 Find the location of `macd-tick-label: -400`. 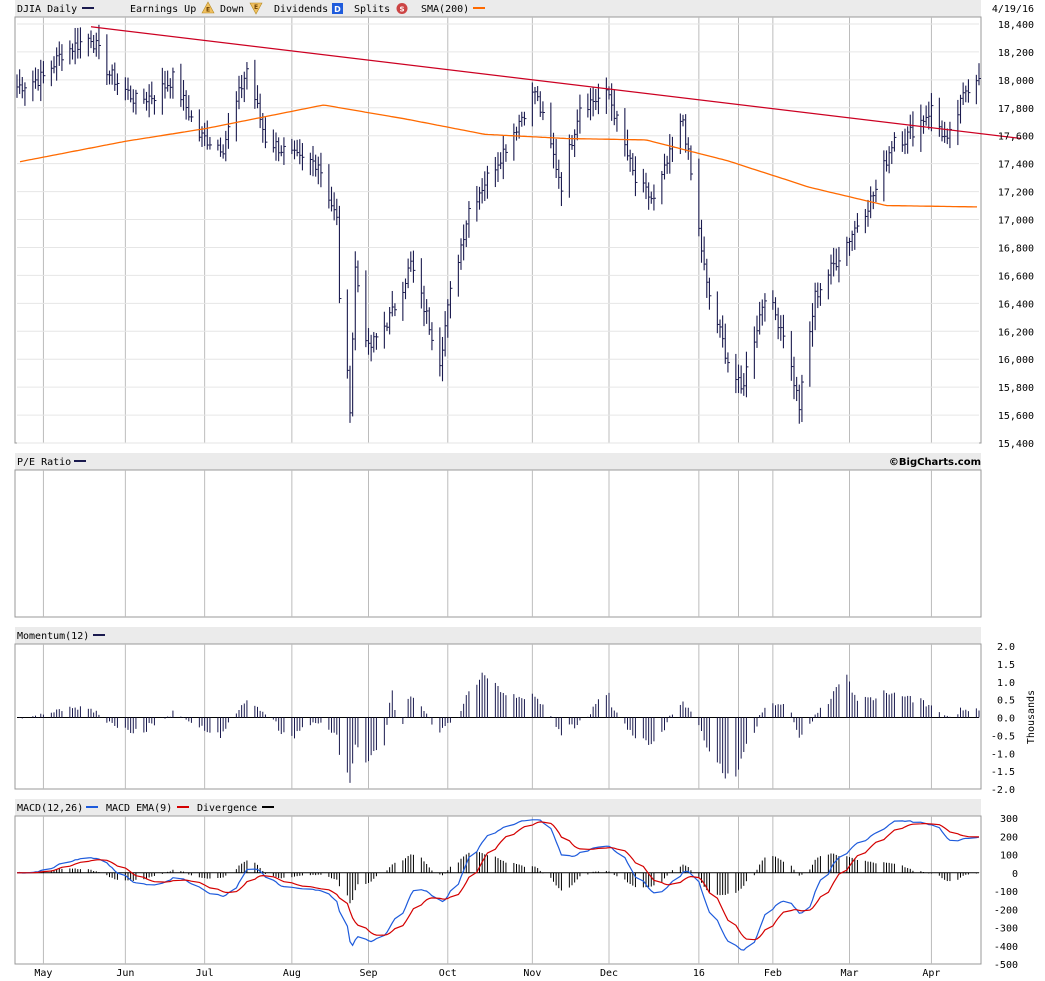

macd-tick-label: -400 is located at coordinates (1006, 947).